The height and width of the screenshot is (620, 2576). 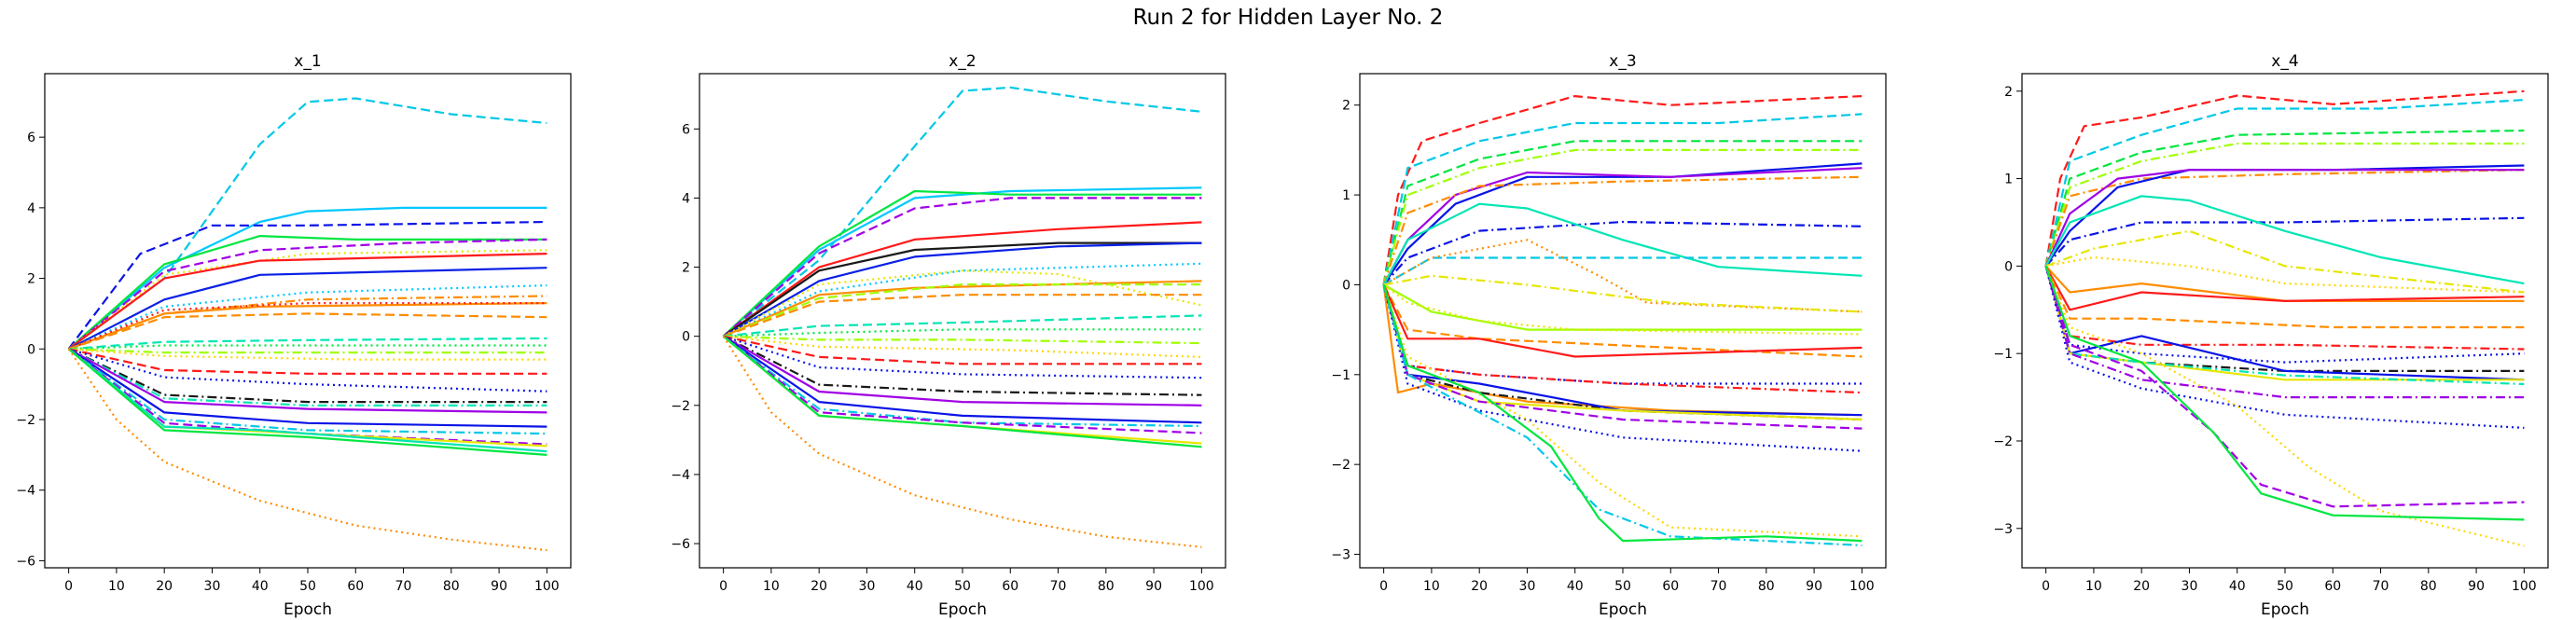 What do you see at coordinates (2189, 586) in the screenshot?
I see `x-tick-label: 30` at bounding box center [2189, 586].